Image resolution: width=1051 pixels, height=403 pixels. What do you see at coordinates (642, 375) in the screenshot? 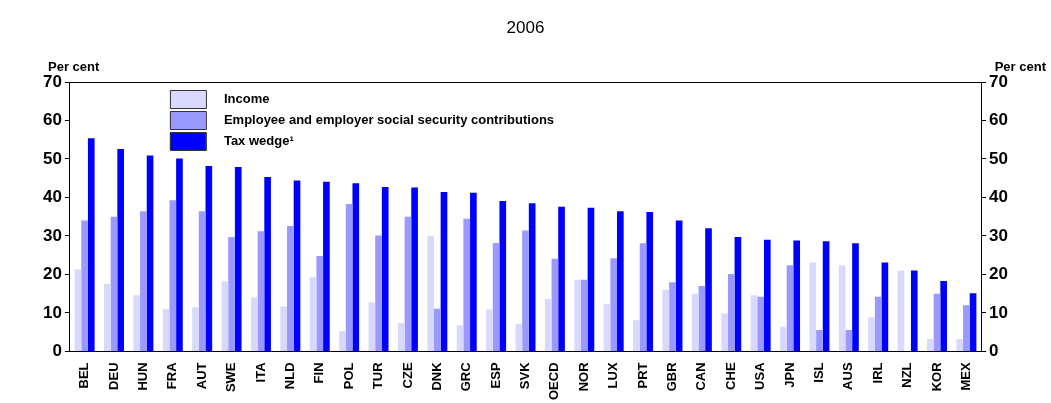
I see `x-tick-label: PRT` at bounding box center [642, 375].